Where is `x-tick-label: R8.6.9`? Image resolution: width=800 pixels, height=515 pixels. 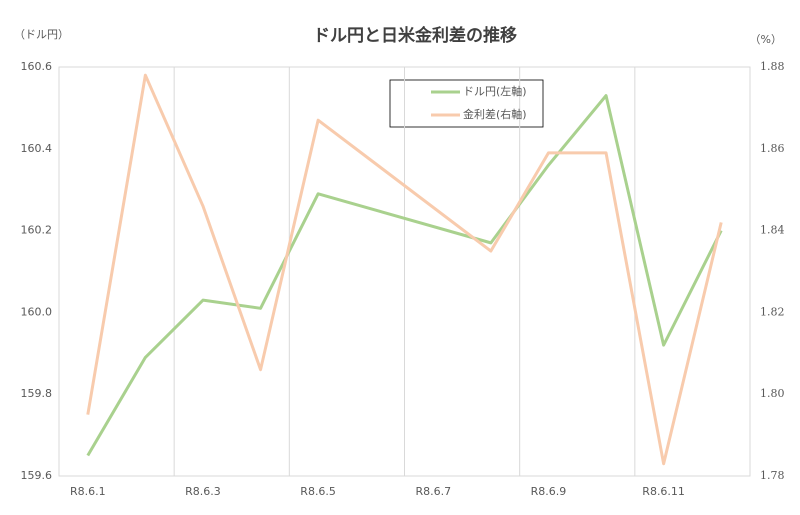 x-tick-label: R8.6.9 is located at coordinates (549, 491).